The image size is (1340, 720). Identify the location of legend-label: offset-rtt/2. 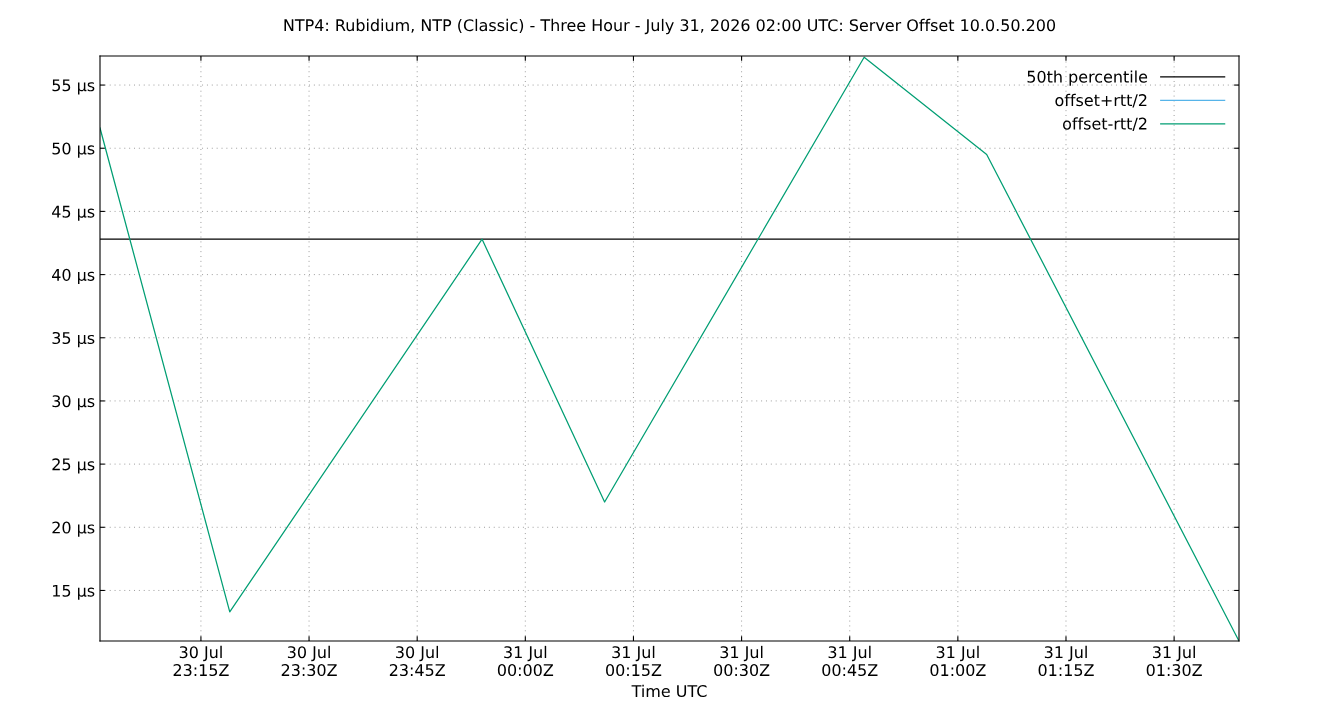
(1105, 124).